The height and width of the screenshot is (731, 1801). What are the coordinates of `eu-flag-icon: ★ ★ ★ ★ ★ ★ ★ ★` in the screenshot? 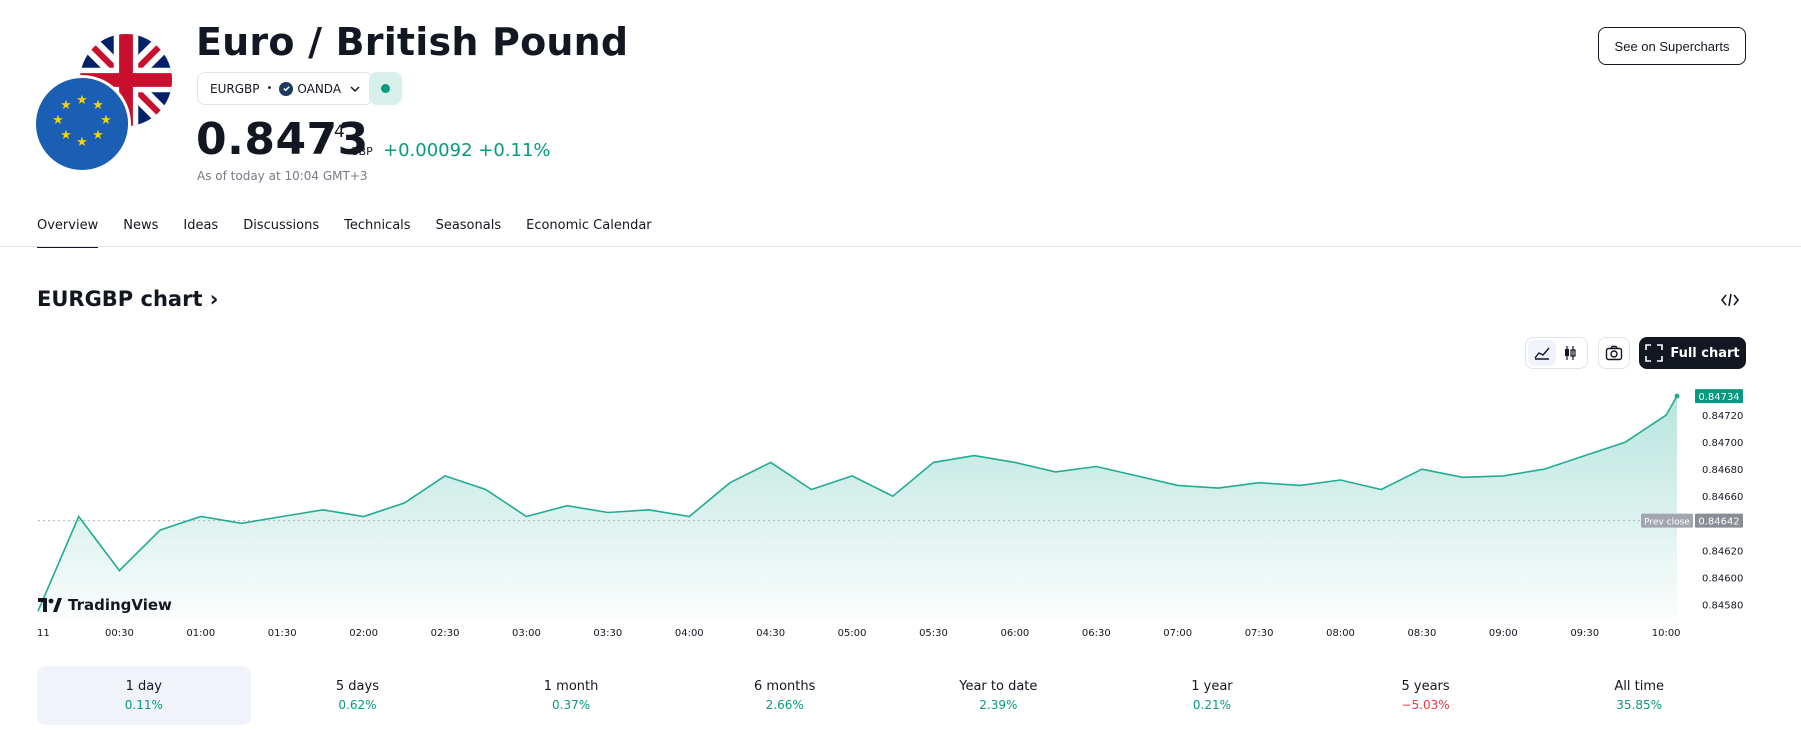 It's located at (82, 124).